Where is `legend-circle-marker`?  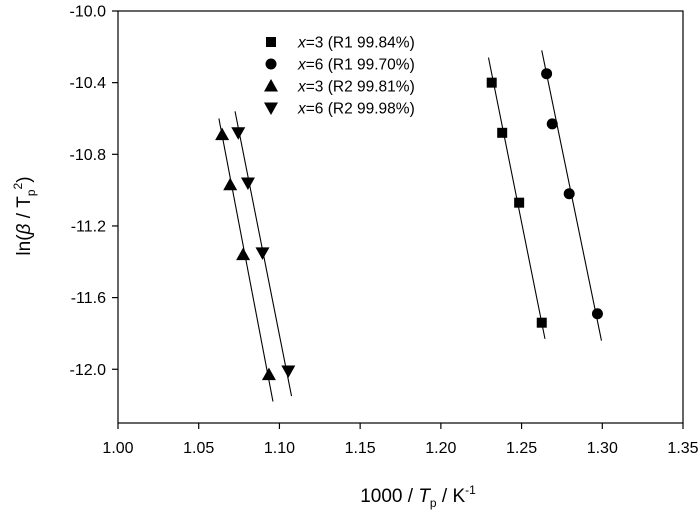 legend-circle-marker is located at coordinates (271, 64).